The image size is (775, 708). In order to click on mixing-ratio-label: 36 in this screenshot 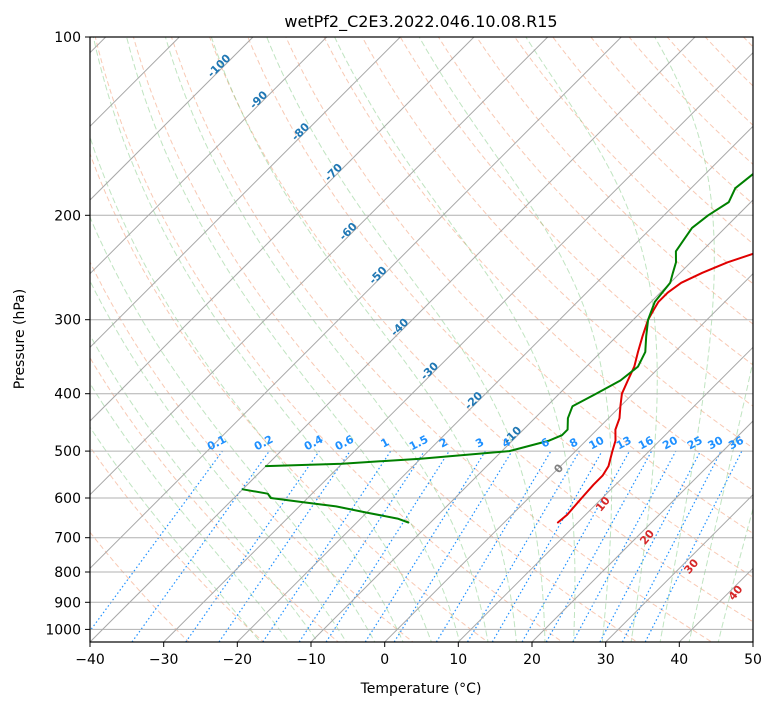, I will do `click(736, 443)`.